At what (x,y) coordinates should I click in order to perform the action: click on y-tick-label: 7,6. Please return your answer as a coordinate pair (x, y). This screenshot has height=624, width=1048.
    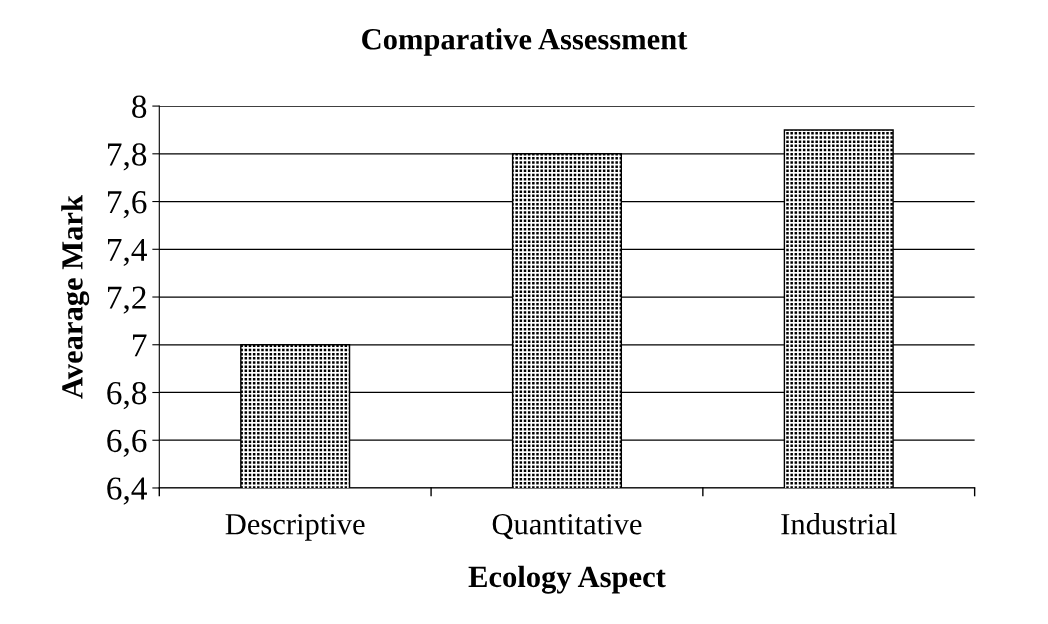
    Looking at the image, I should click on (127, 205).